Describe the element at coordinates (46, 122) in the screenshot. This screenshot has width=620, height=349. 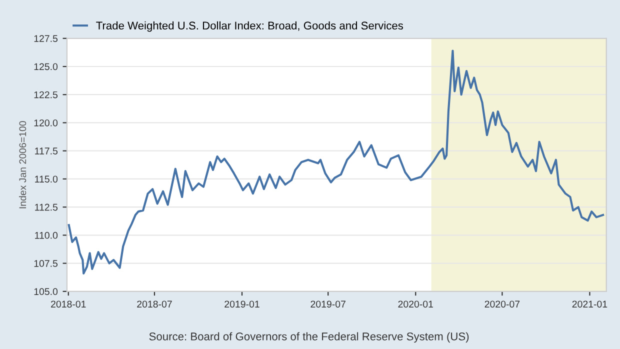
I see `y-tick-label: 120.0` at that location.